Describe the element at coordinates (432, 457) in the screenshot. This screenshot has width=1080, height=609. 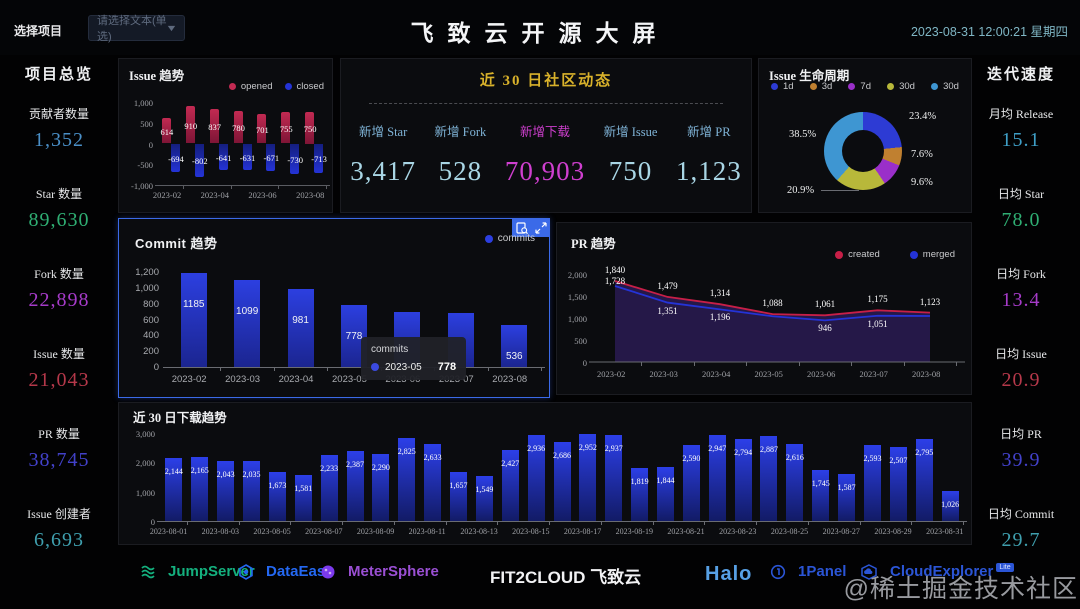
I see `bar-value-label: 2,633` at that location.